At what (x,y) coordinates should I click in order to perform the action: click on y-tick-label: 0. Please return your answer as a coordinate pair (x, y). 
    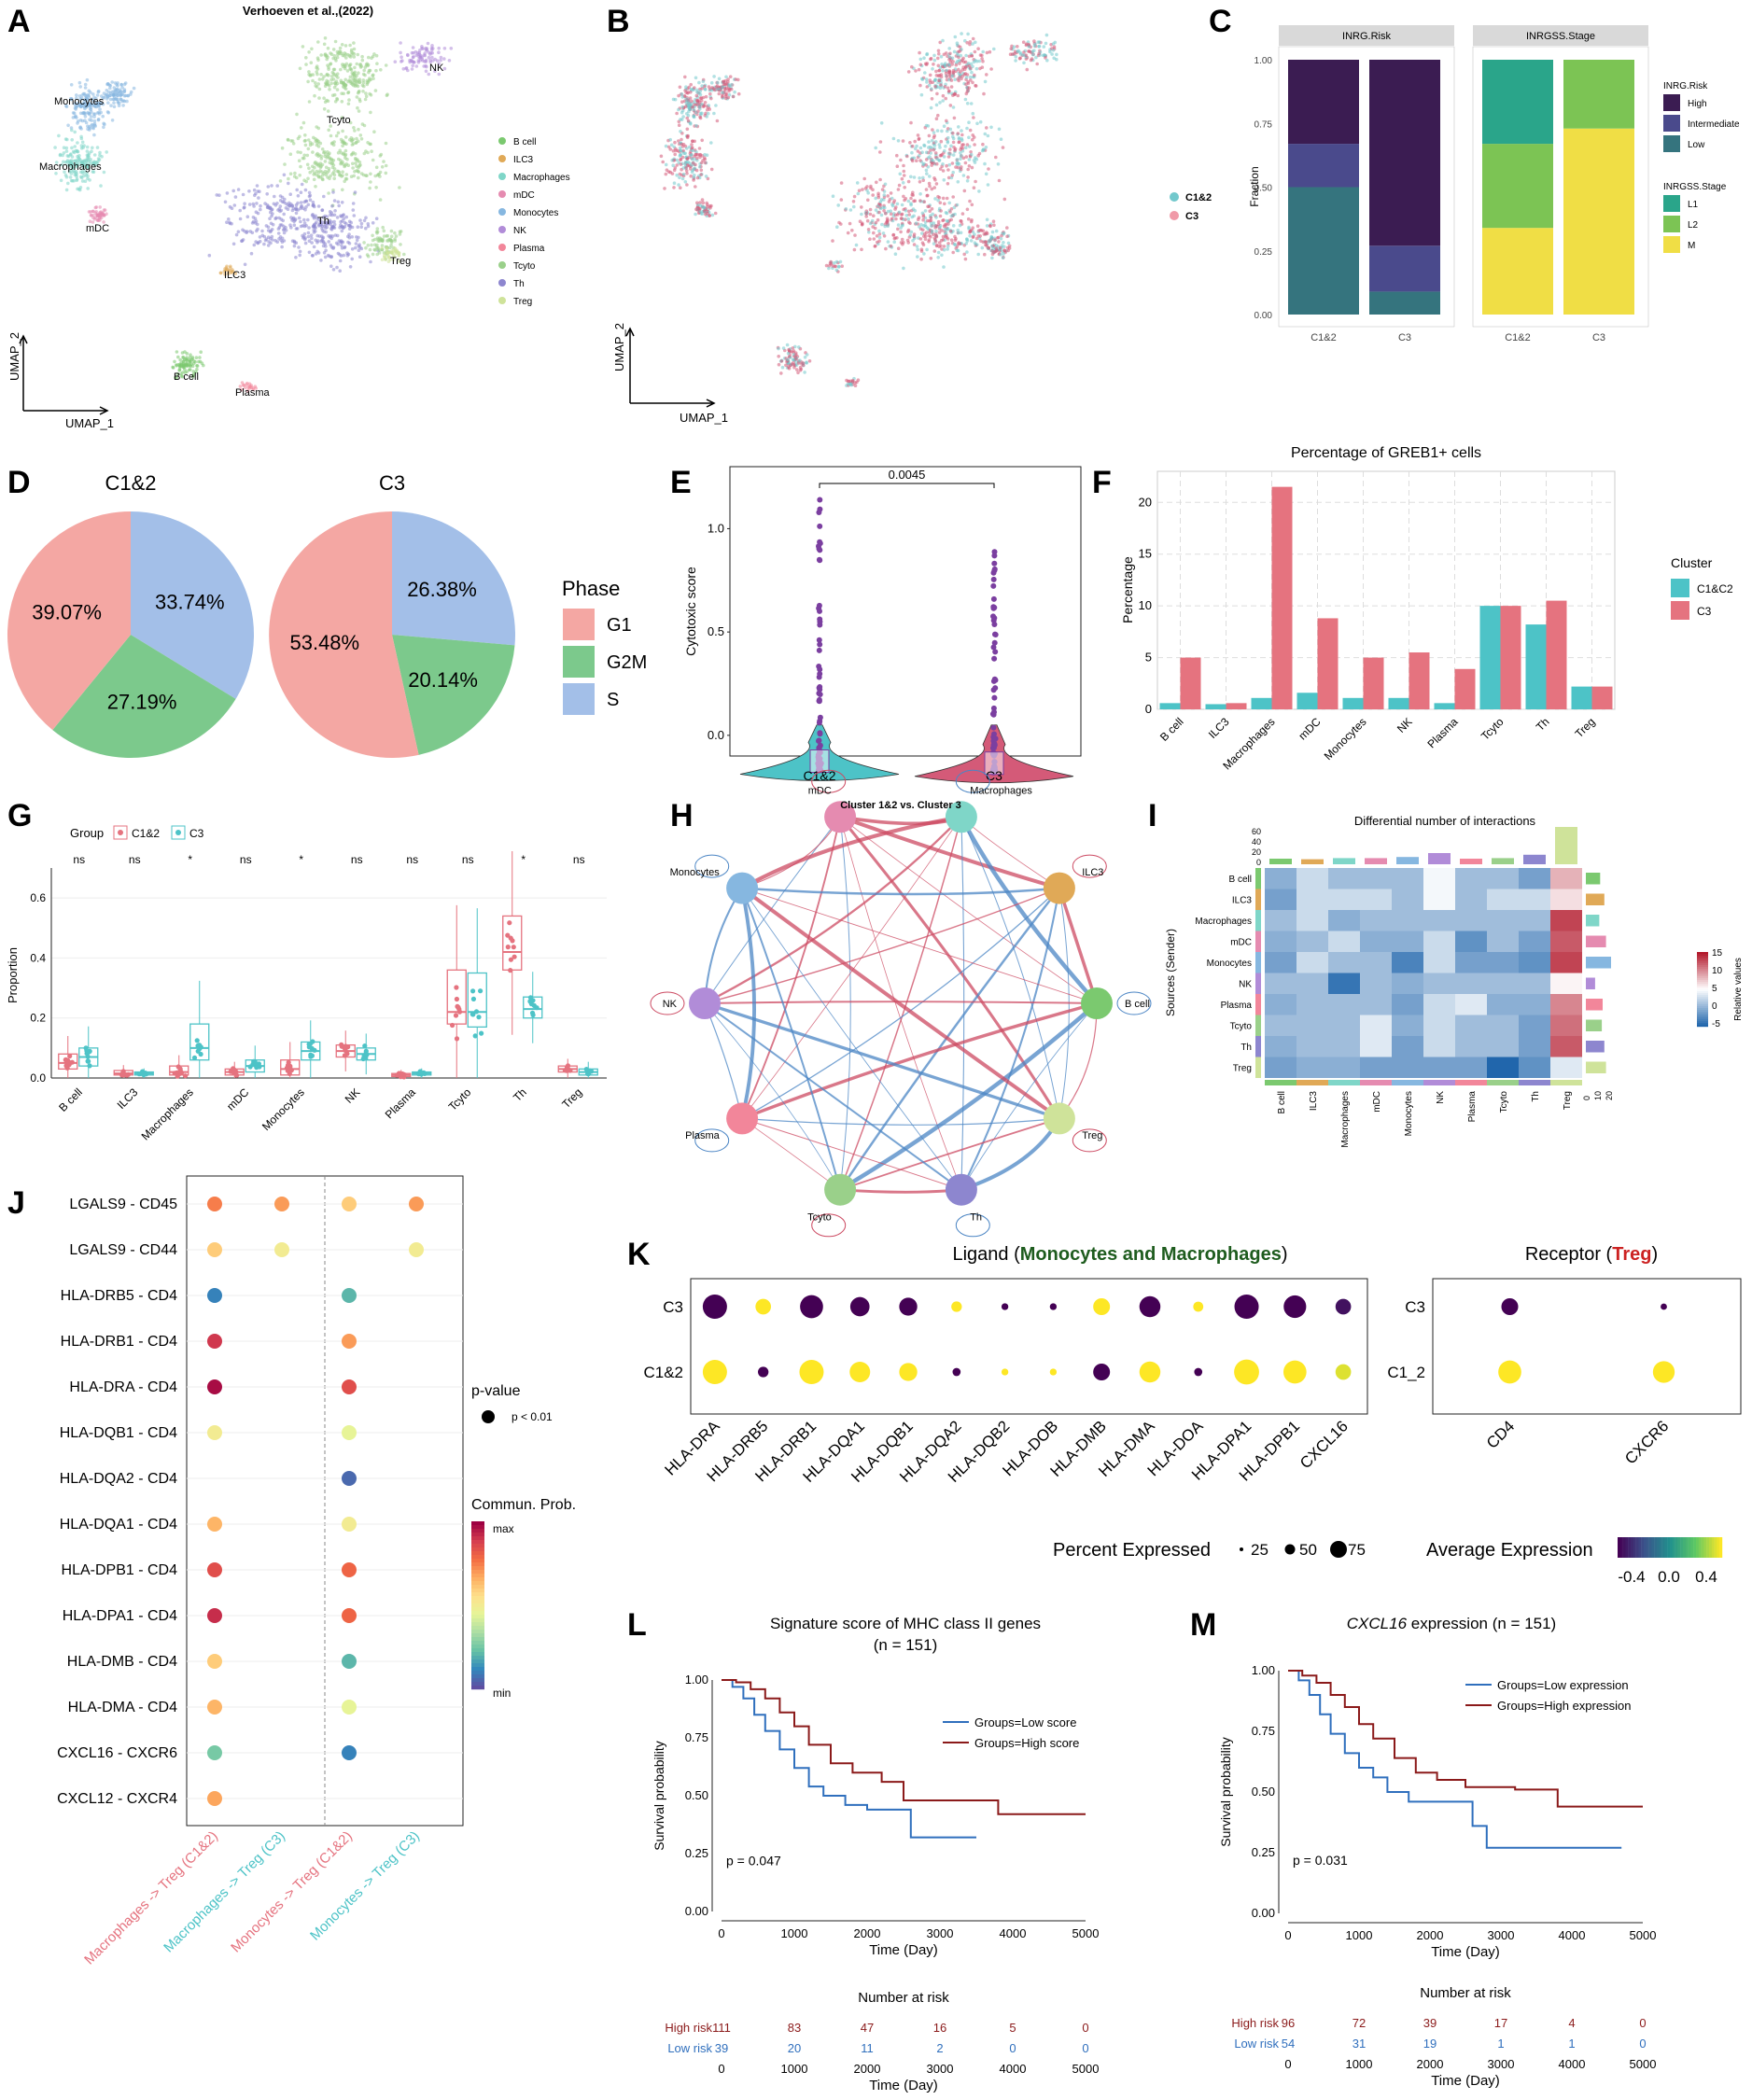
    Looking at the image, I should click on (1149, 709).